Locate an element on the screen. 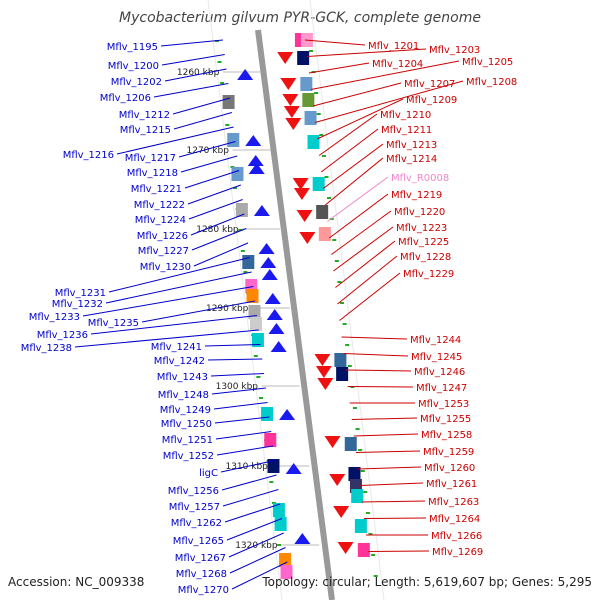 Image resolution: width=600 pixels, height=600 pixels. gene-label-right: Mflv_1260 is located at coordinates (449, 468).